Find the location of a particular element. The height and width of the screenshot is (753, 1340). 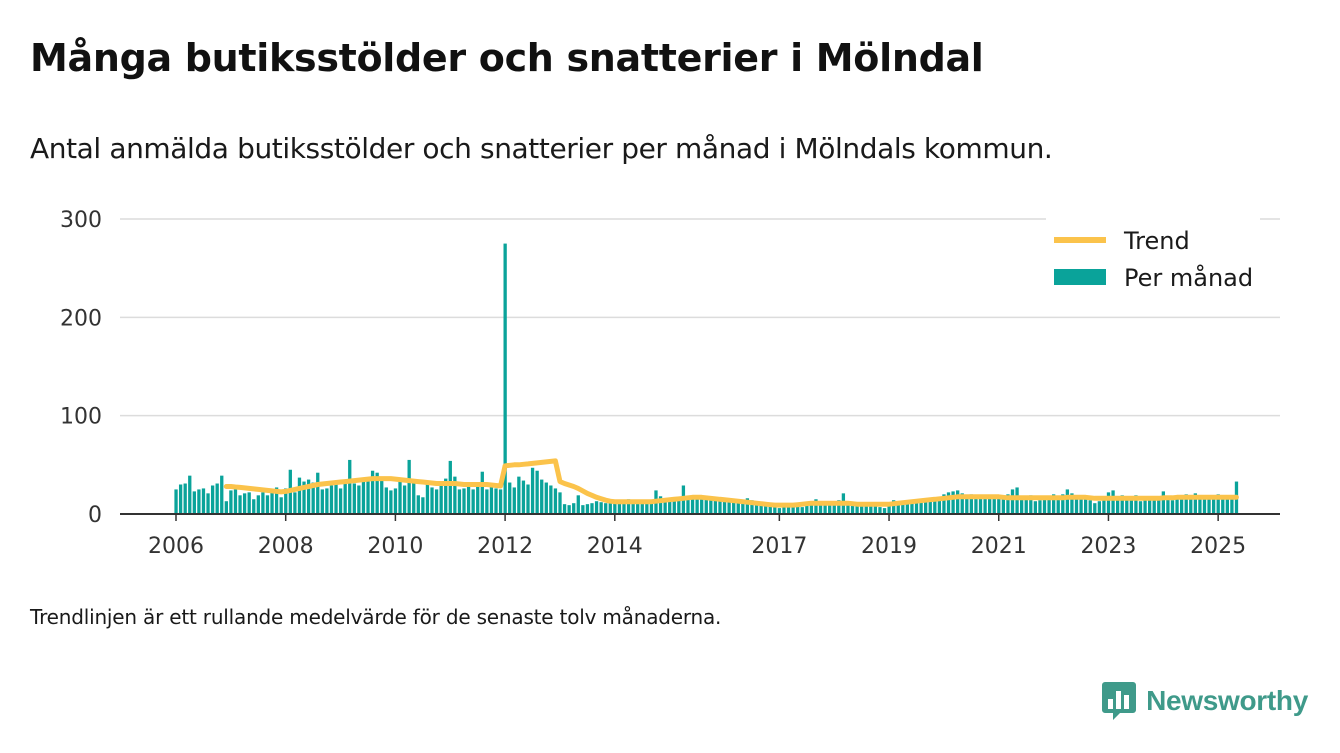

x-tick-label: 2014 is located at coordinates (615, 546).